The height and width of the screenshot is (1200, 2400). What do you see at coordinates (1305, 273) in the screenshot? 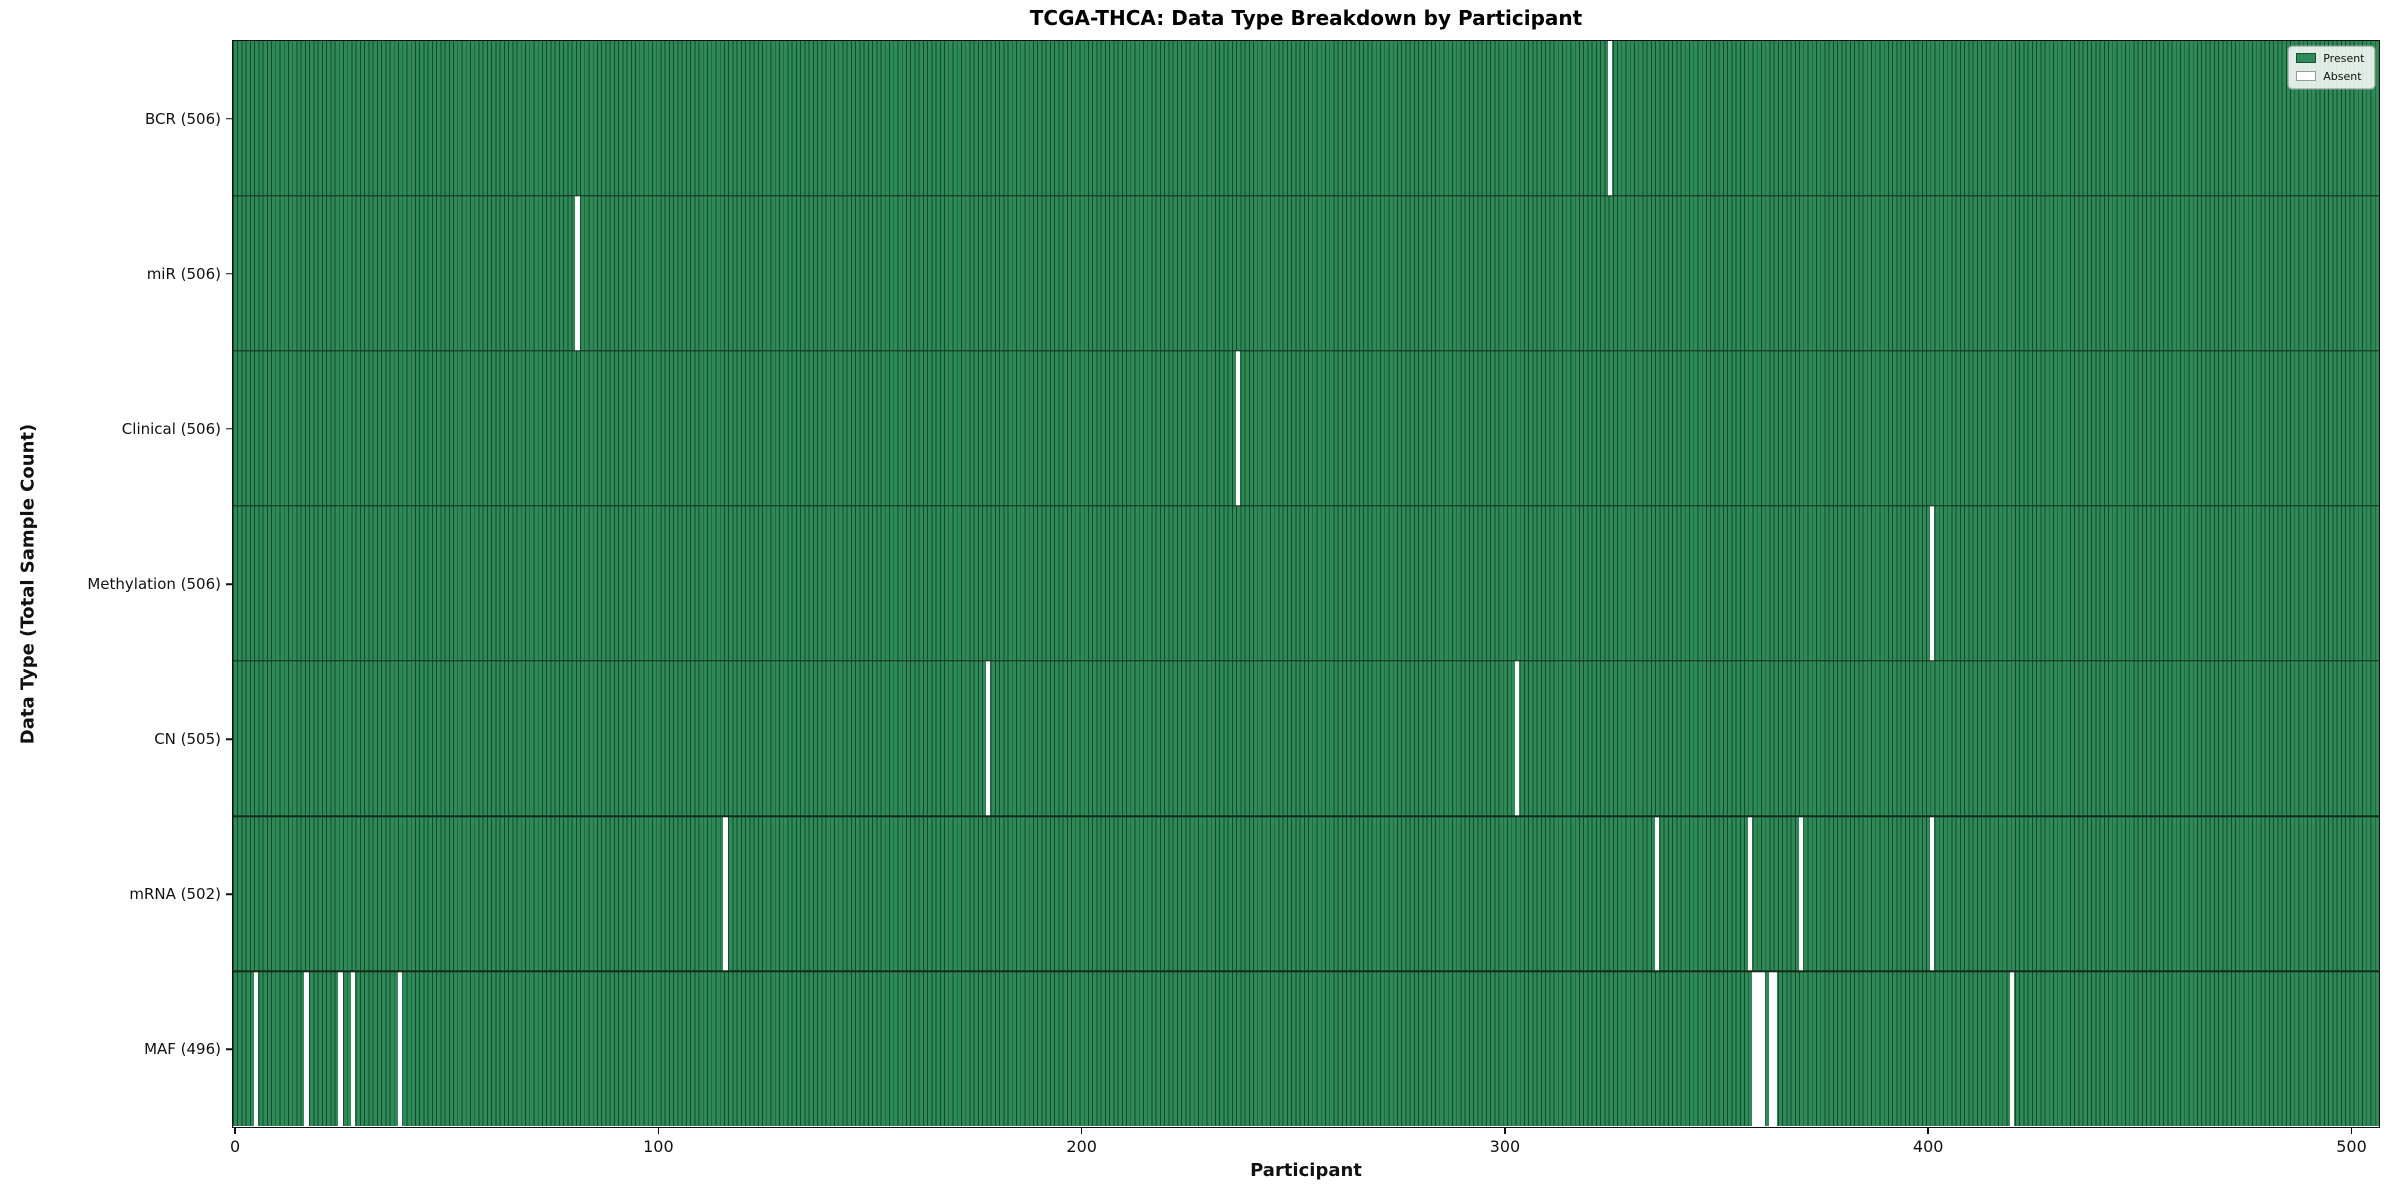
I see `row-mir` at bounding box center [1305, 273].